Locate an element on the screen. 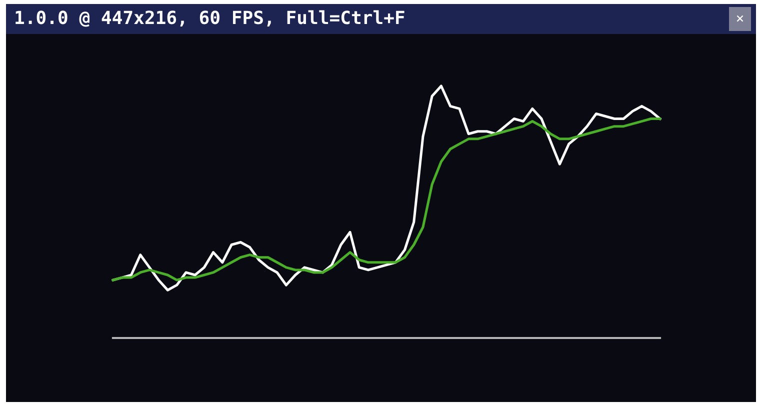 The height and width of the screenshot is (406, 762). chart-title: 1.0.0 @ 447x216, 60 FPS, Full=Ctrl+F is located at coordinates (210, 18).